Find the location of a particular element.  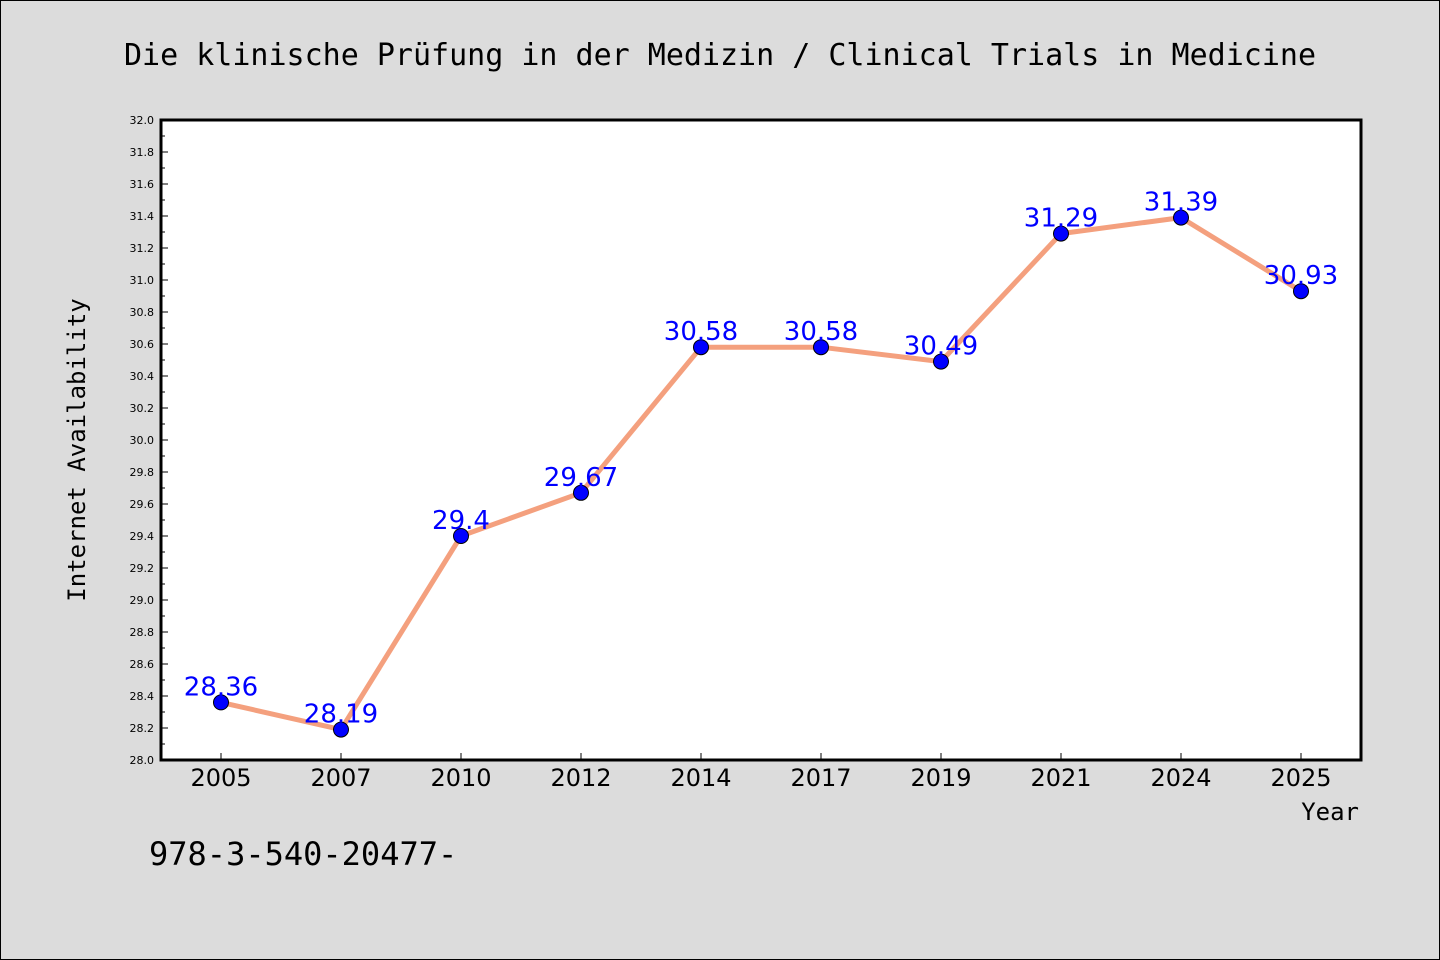

data-label: 29.67 is located at coordinates (581, 478).